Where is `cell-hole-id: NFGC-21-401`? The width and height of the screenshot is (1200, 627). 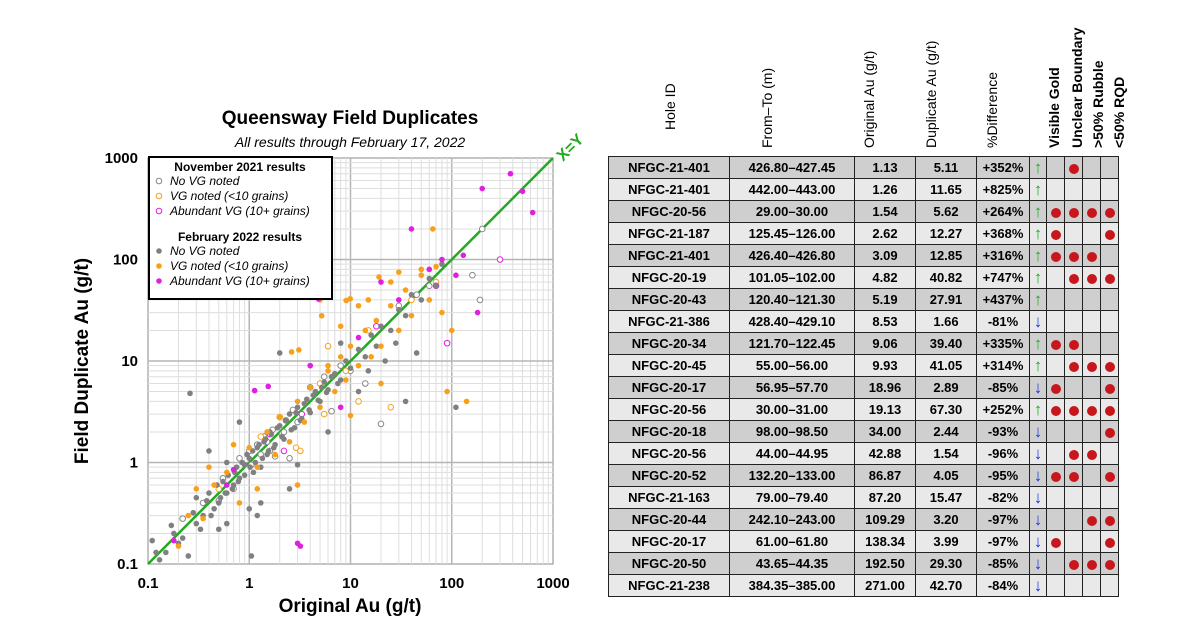
cell-hole-id: NFGC-21-401 is located at coordinates (669, 255).